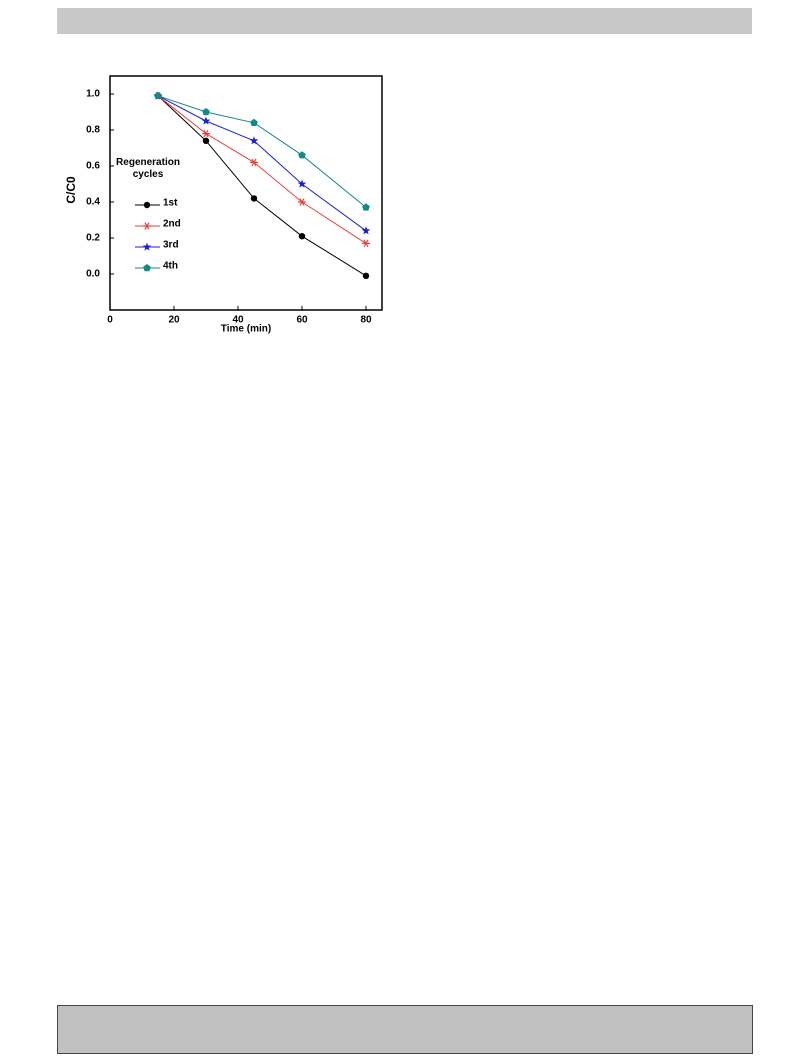 The width and height of the screenshot is (793, 1062). I want to click on legend-title-box: Regeneration cycles, so click(148, 168).